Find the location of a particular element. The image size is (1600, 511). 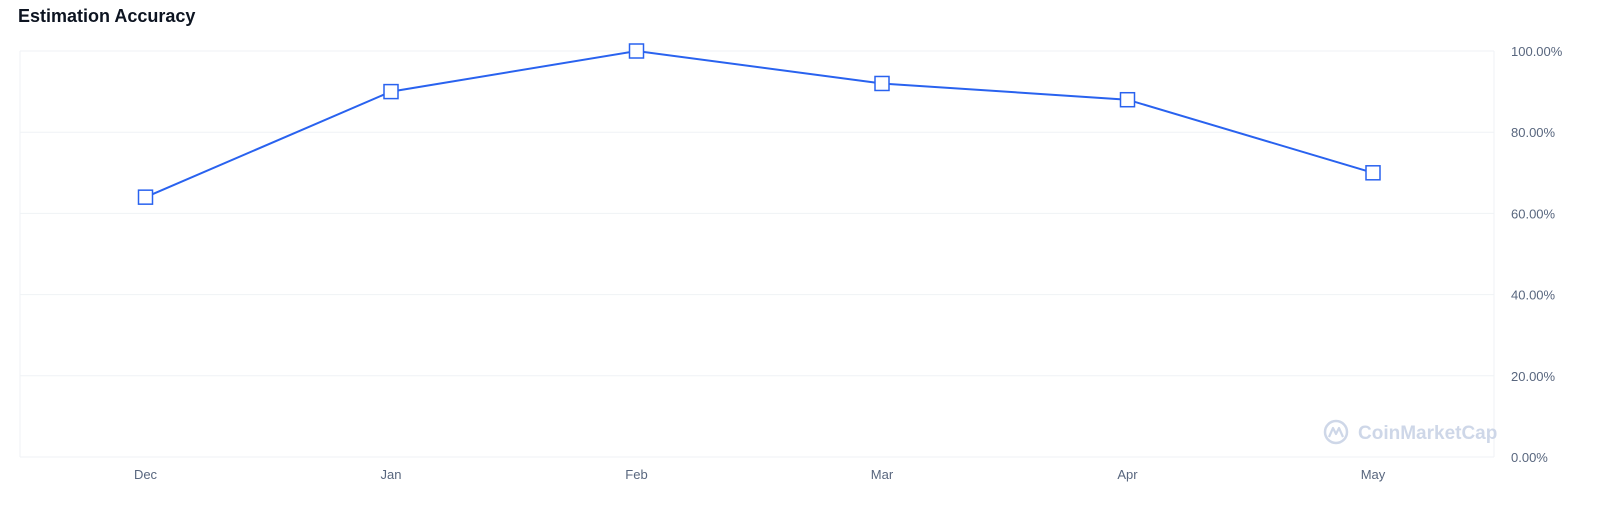

watermark: CoinMarketCap is located at coordinates (1410, 432).